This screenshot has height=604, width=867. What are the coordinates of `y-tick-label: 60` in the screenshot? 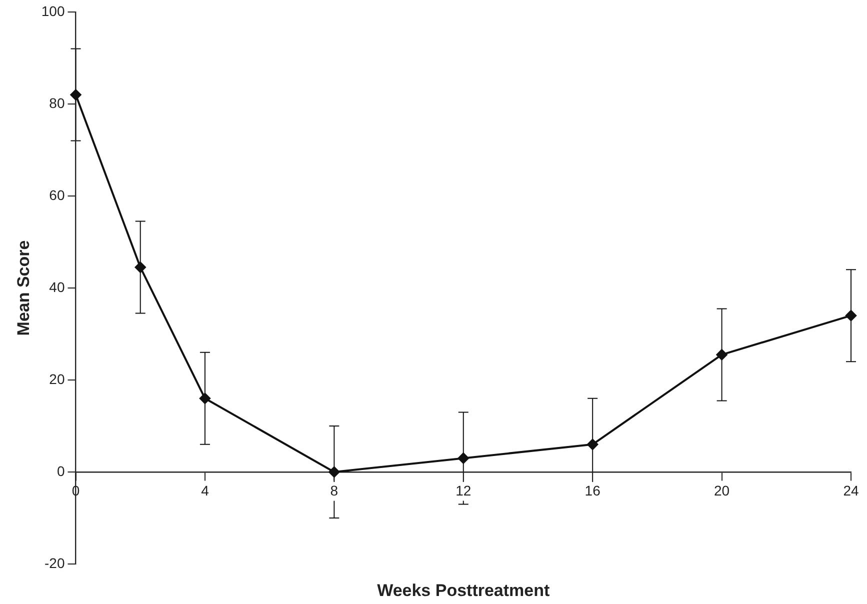 It's located at (57, 194).